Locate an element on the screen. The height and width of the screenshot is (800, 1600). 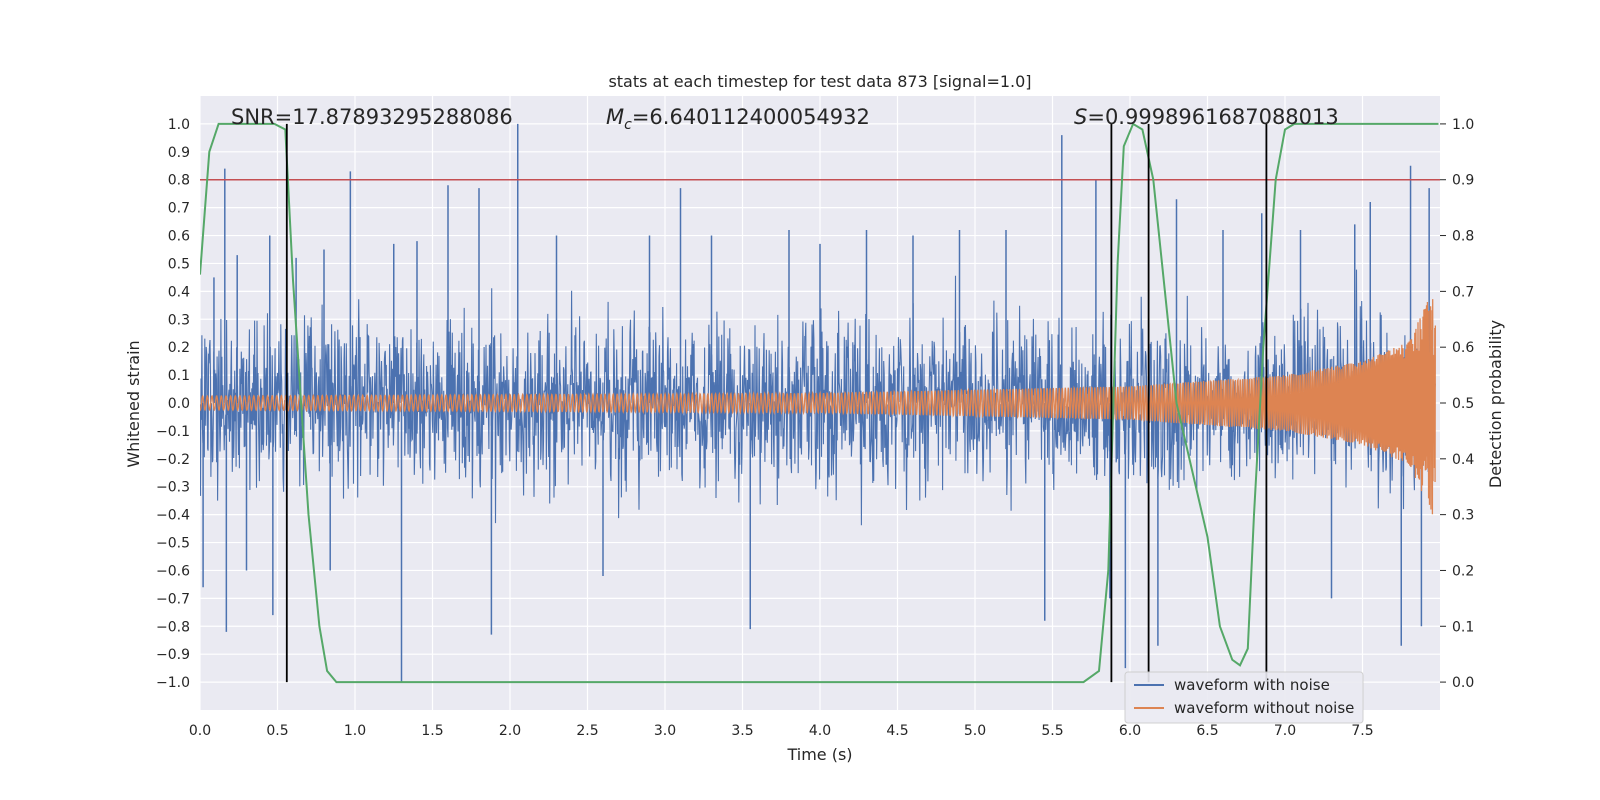
y-left-tick-label: 0.0 is located at coordinates (179, 404).